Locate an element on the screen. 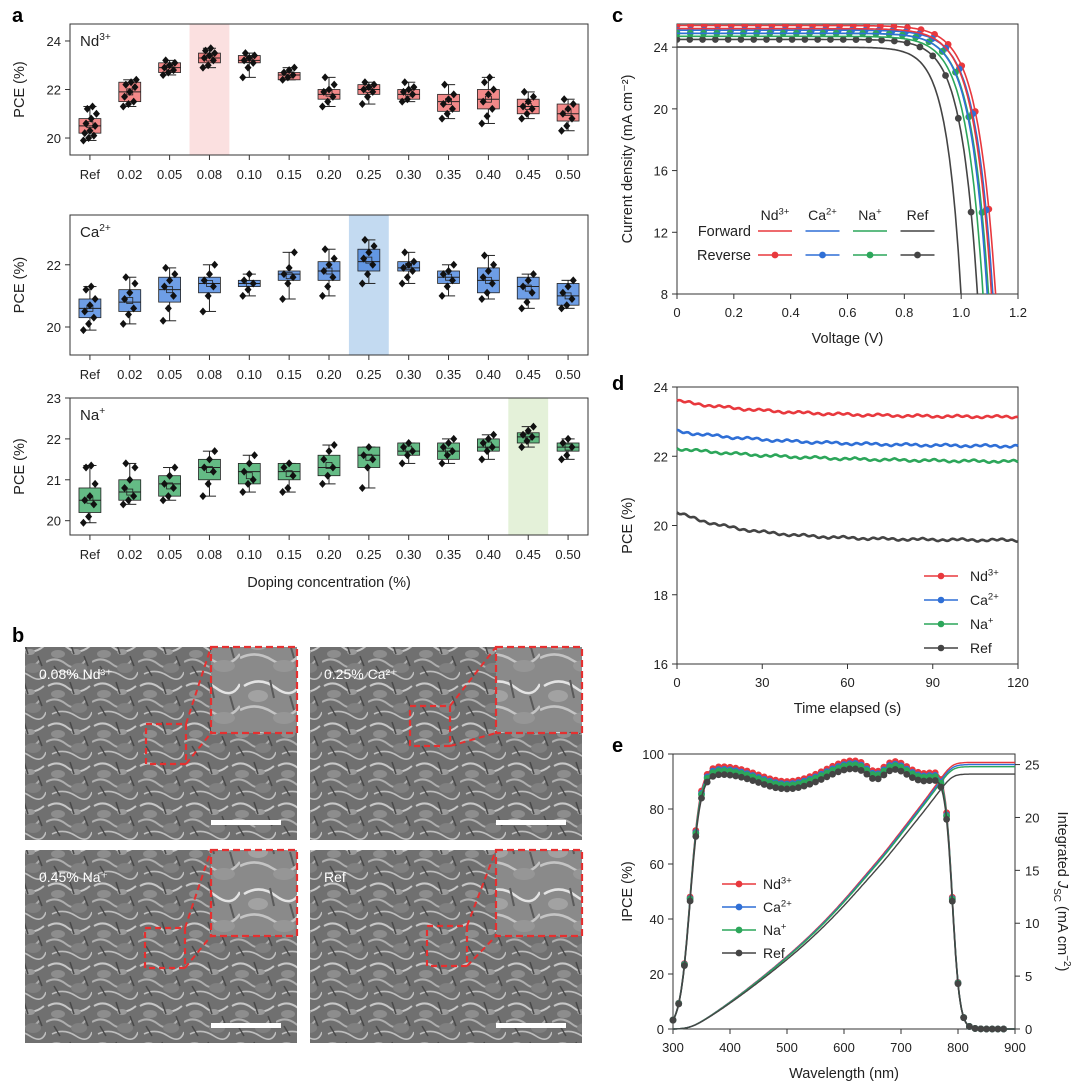 The height and width of the screenshot is (1088, 1080). ipce-curve-nd is located at coordinates (843, 895).